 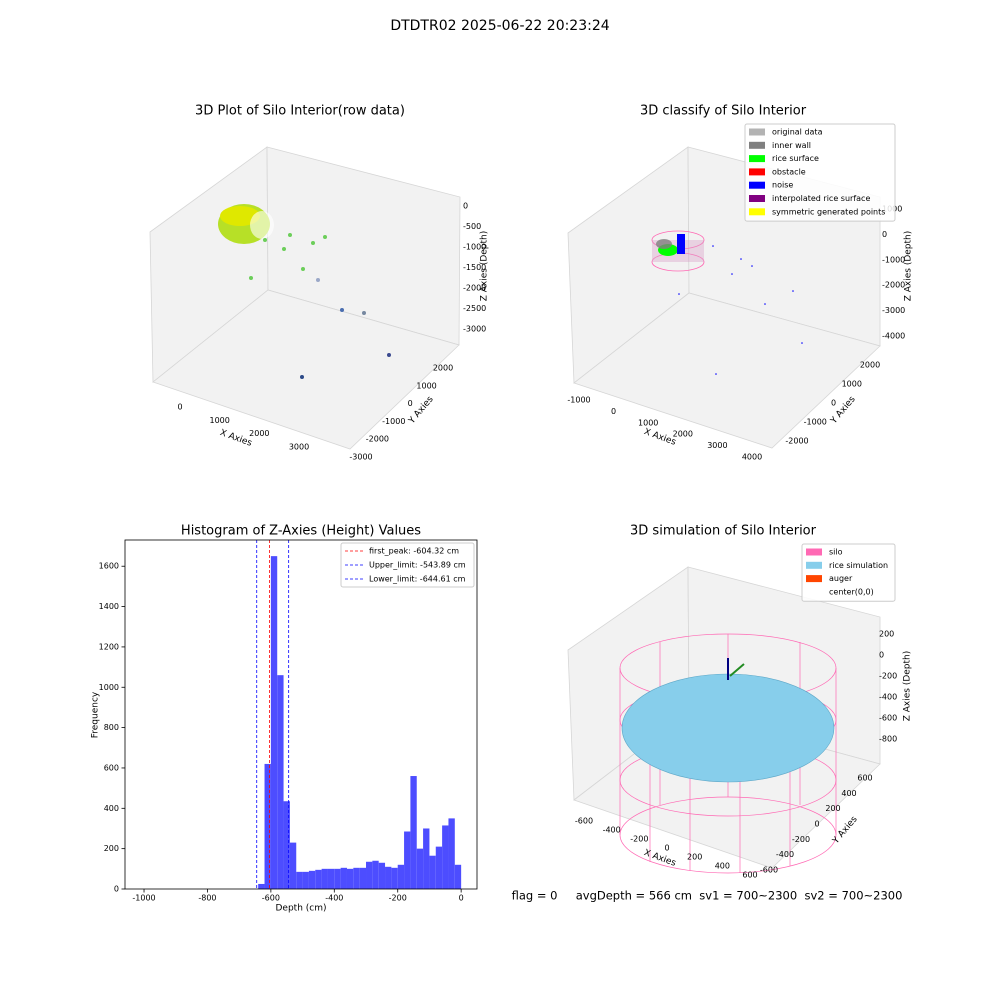 What do you see at coordinates (648, 422) in the screenshot?
I see `x-tick-label: 1000` at bounding box center [648, 422].